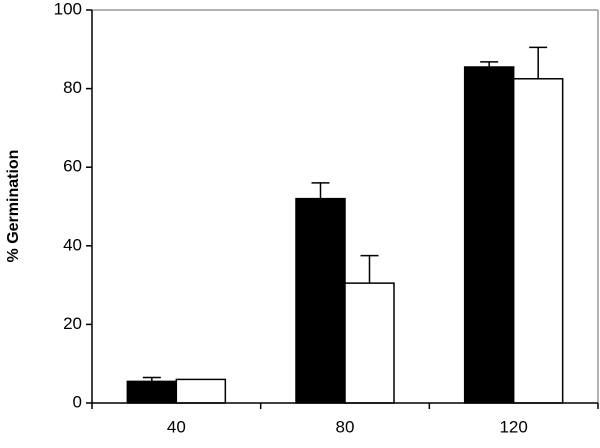 The image size is (600, 448). I want to click on y-tick-label: 20, so click(72, 323).